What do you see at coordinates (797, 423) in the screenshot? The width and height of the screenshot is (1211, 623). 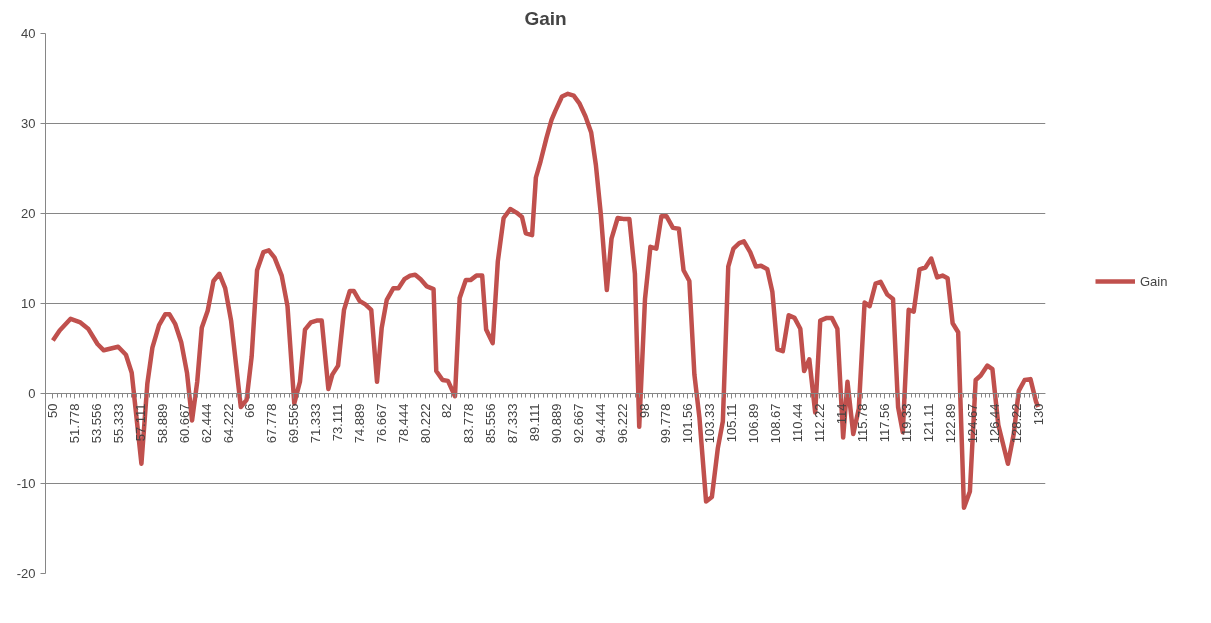 I see `x-tick-label: 110.44` at bounding box center [797, 423].